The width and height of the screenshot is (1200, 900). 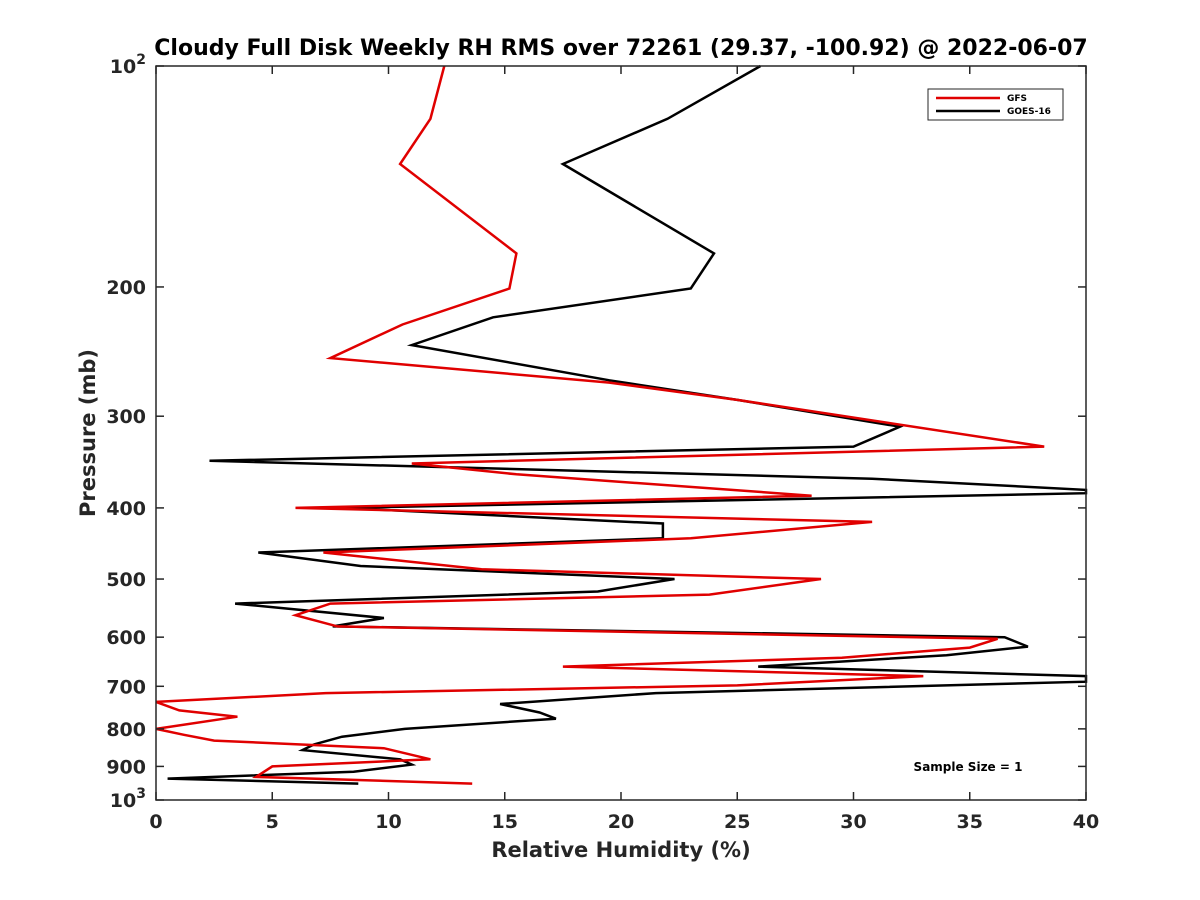 I want to click on y-tick-label: 300, so click(x=126, y=417).